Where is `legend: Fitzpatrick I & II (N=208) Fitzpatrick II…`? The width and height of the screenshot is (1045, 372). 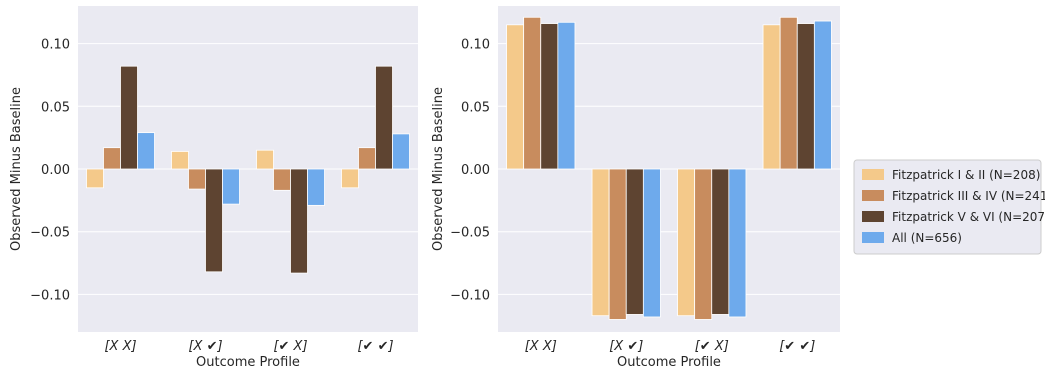
legend: Fitzpatrick I & II (N=208) Fitzpatrick II… is located at coordinates (949, 207).